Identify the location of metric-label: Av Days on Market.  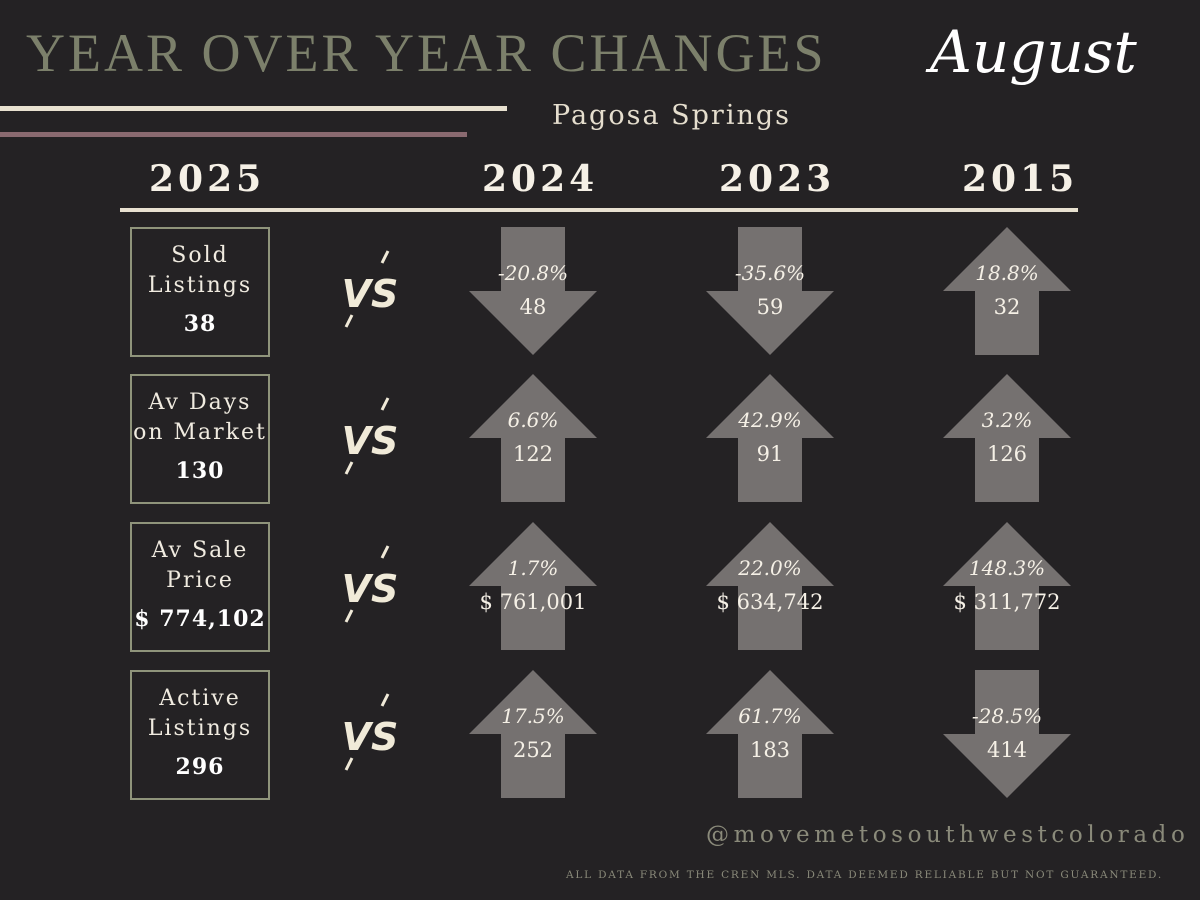
(200, 417).